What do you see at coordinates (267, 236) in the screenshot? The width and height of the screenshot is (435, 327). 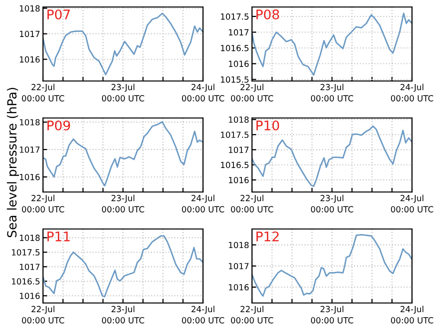 I see `chart-title: P12` at bounding box center [267, 236].